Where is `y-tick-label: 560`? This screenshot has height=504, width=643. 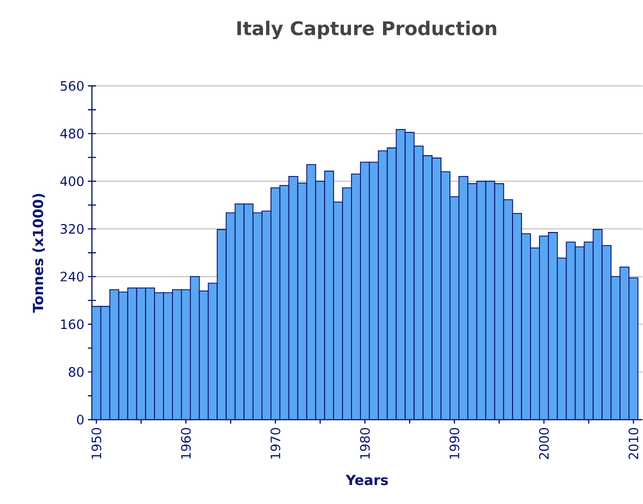 y-tick-label: 560 is located at coordinates (72, 86).